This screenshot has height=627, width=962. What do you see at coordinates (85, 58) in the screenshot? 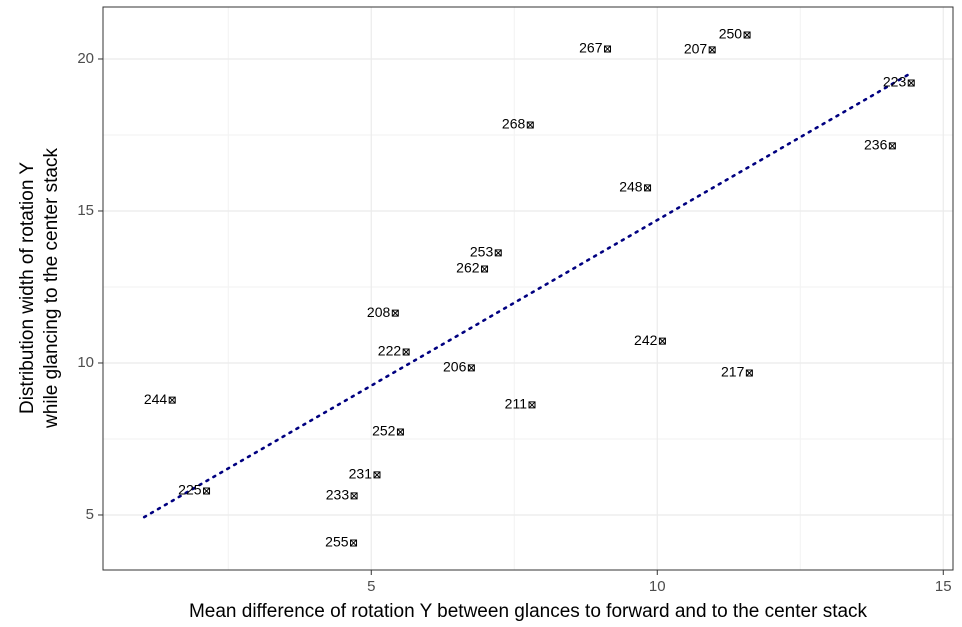
I see `y-tick-label: 20` at bounding box center [85, 58].